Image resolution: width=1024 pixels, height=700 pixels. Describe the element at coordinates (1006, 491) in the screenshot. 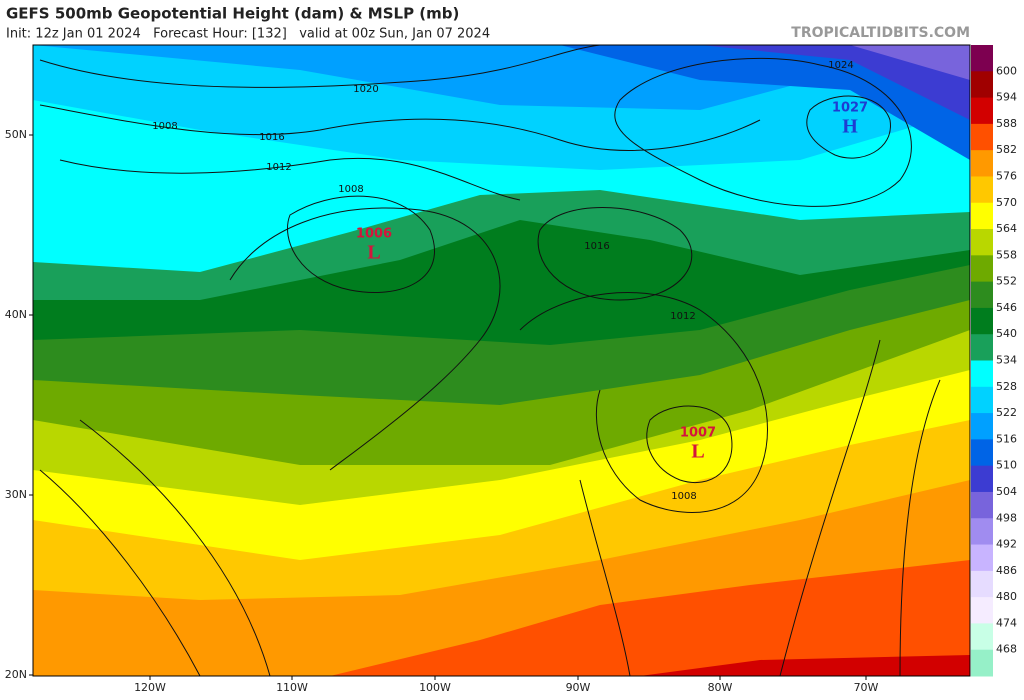

I see `colorbar-label: 504` at that location.